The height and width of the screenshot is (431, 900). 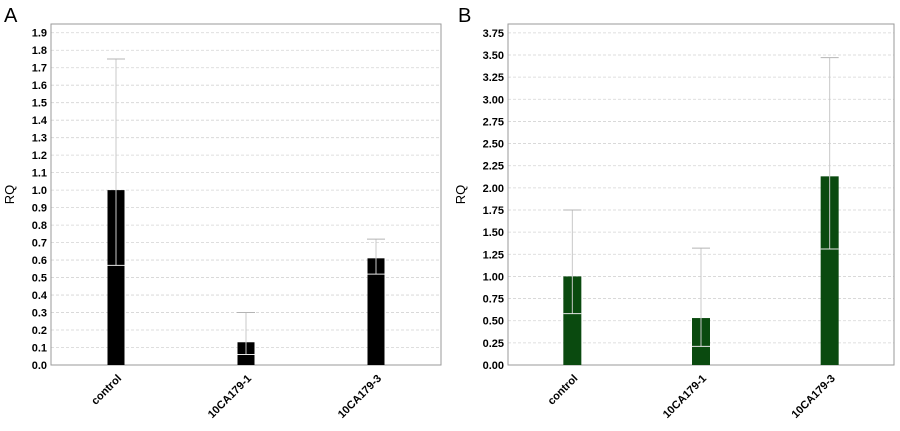 I want to click on panel-b-y-tick-label: 3.25, so click(x=493, y=78).